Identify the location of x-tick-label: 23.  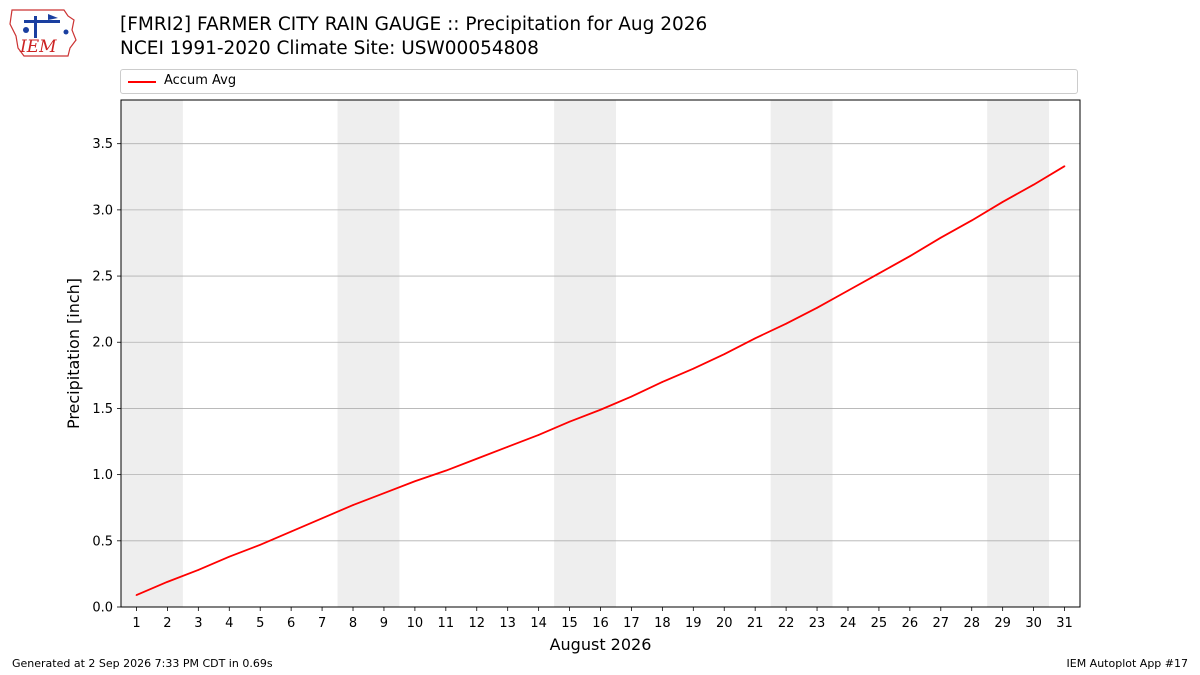
(817, 623).